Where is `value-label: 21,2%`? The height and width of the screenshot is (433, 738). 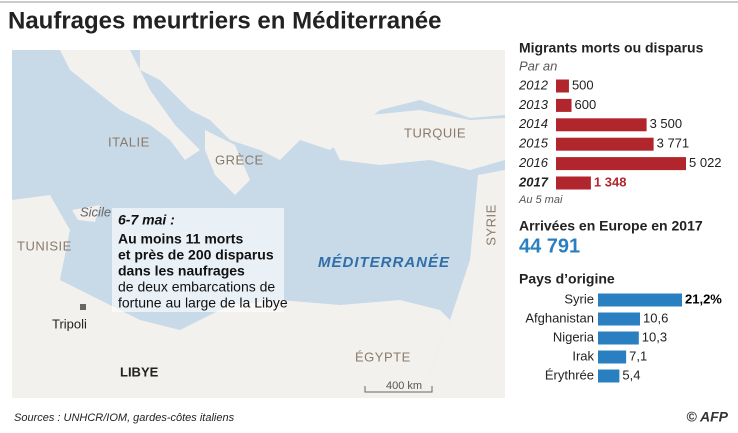 value-label: 21,2% is located at coordinates (703, 298).